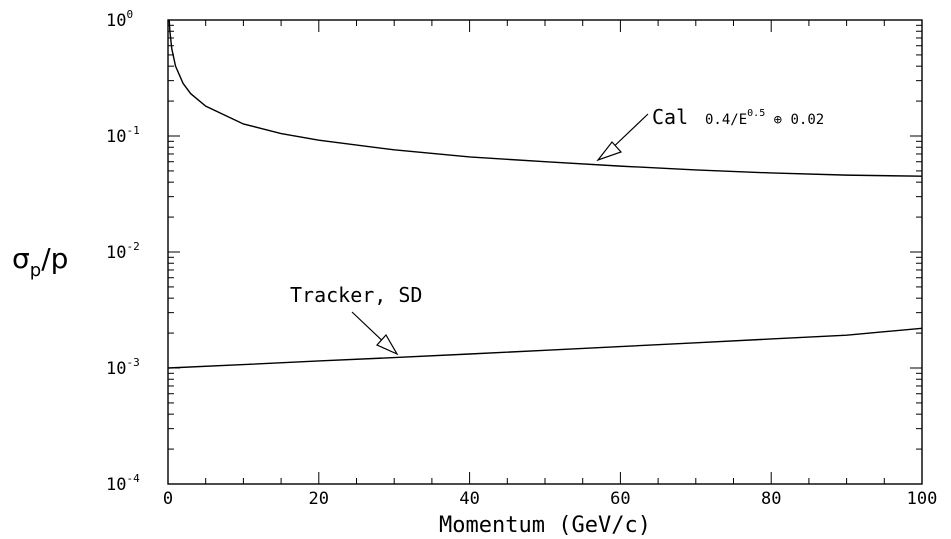 The height and width of the screenshot is (539, 951). I want to click on annotation-cal-formula: 0.4/E0.5 ⊕ 0.02, so click(764, 118).